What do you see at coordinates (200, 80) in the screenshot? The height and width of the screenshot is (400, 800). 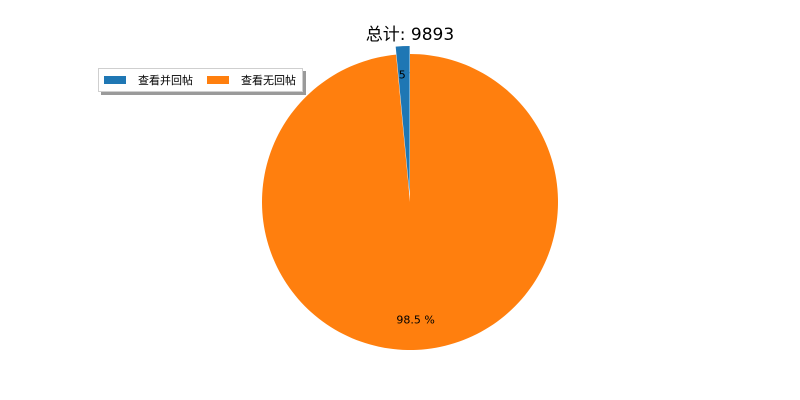 I see `legend: 查看并回帖 查看无回帖` at bounding box center [200, 80].